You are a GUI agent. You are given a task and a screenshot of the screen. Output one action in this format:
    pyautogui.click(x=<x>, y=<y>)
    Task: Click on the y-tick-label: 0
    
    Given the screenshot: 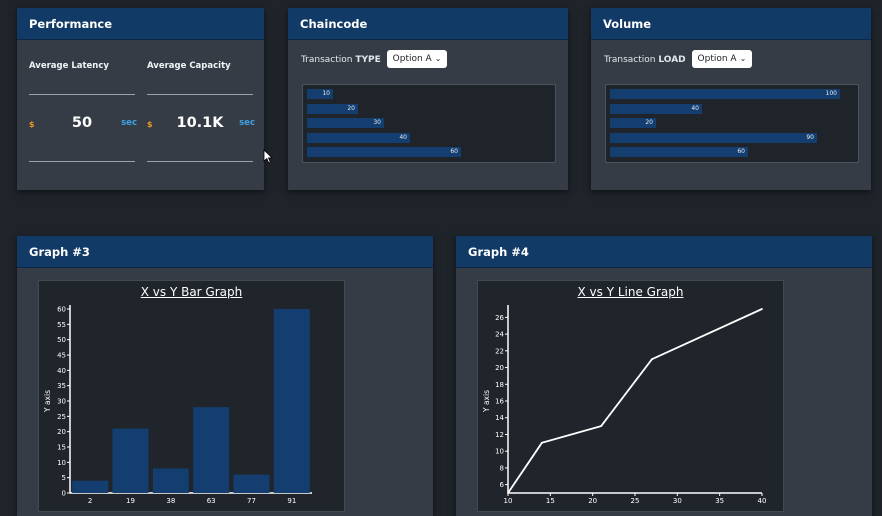 What is the action you would take?
    pyautogui.click(x=64, y=494)
    